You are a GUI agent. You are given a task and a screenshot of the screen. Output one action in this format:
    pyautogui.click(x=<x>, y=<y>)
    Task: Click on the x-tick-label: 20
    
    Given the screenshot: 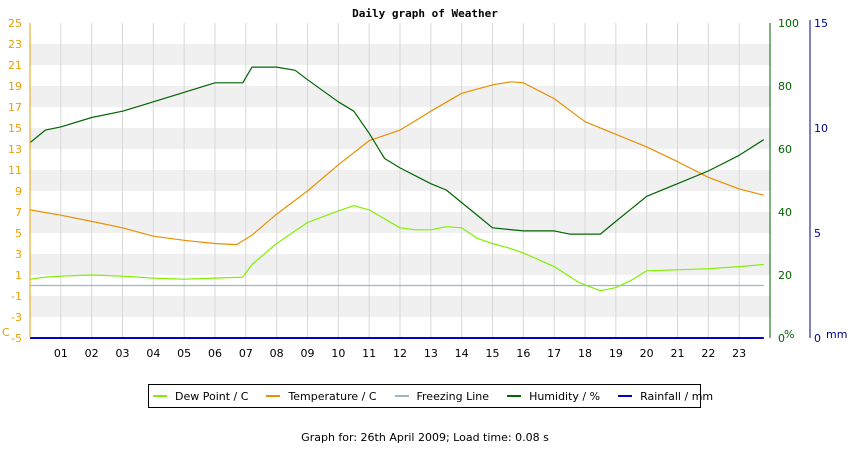 What is the action you would take?
    pyautogui.click(x=647, y=353)
    